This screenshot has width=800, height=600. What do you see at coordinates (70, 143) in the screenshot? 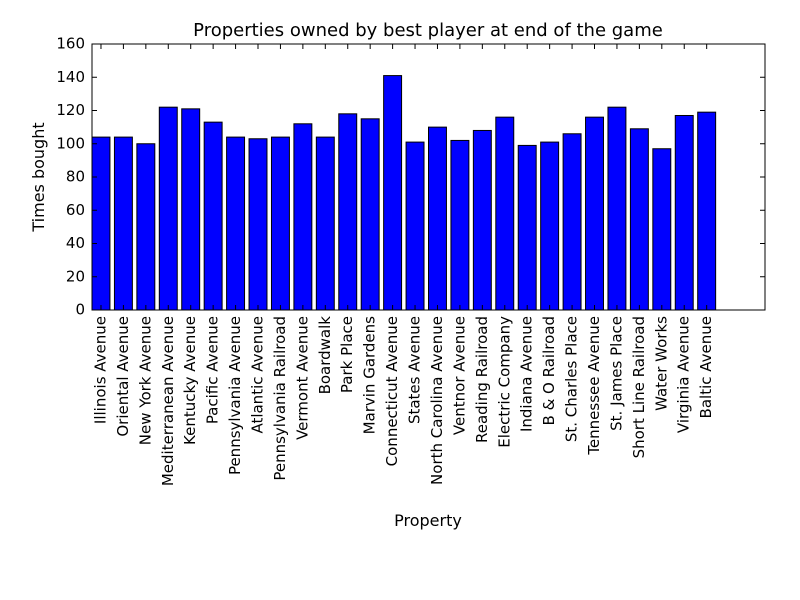
I see `y-tick-label: 100` at bounding box center [70, 143].